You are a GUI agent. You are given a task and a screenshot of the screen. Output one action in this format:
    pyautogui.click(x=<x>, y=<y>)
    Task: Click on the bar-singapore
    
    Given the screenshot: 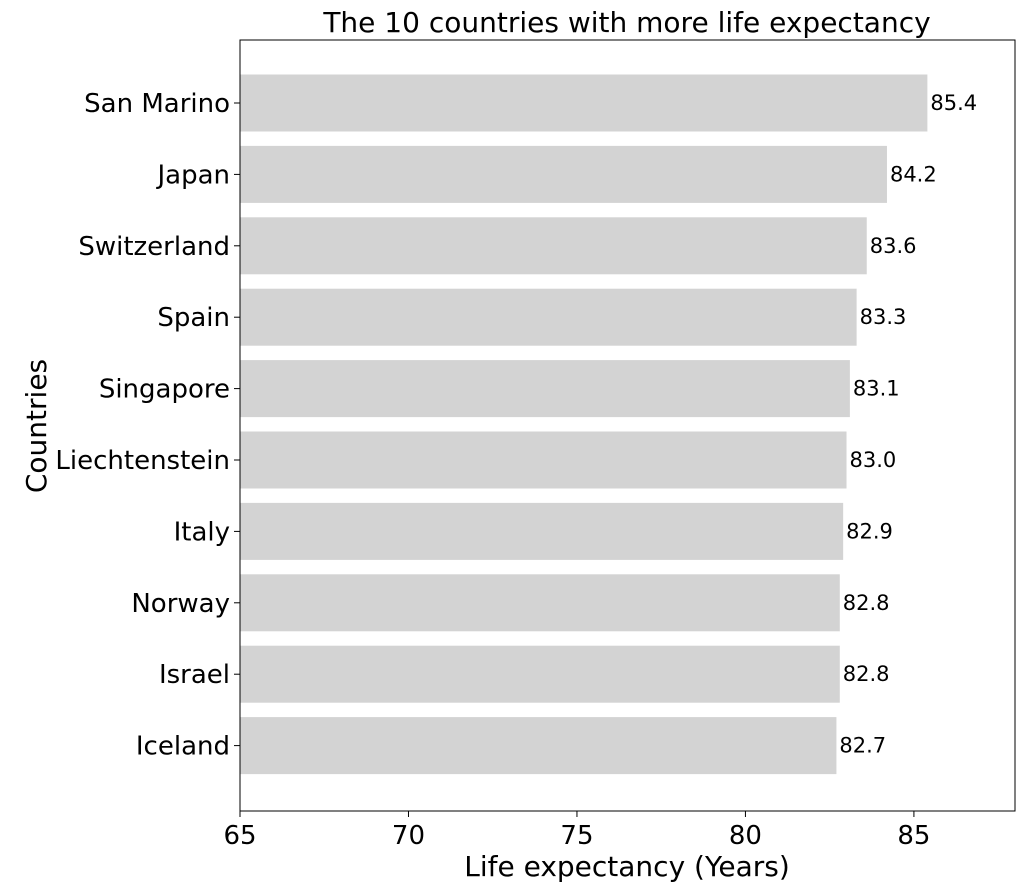 What is the action you would take?
    pyautogui.click(x=545, y=389)
    